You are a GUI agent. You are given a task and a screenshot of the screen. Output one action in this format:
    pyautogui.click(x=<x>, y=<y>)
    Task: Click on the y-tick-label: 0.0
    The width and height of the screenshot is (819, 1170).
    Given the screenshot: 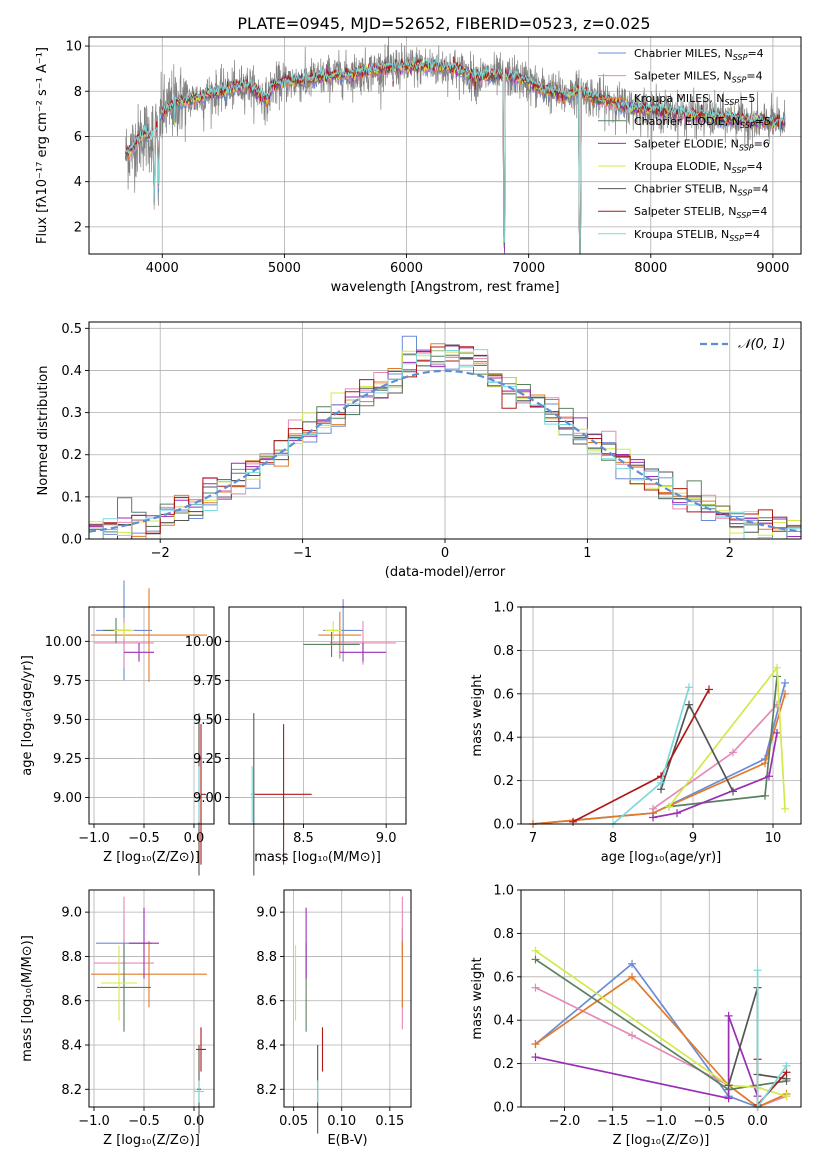 What is the action you would take?
    pyautogui.click(x=503, y=1108)
    